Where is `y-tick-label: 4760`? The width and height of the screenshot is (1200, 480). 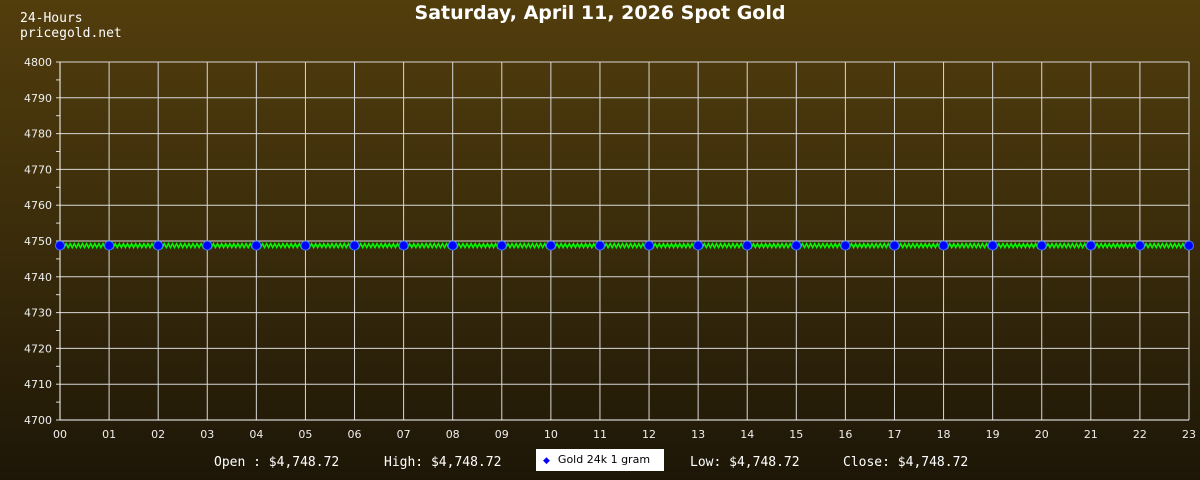
y-tick-label: 4760 is located at coordinates (38, 205).